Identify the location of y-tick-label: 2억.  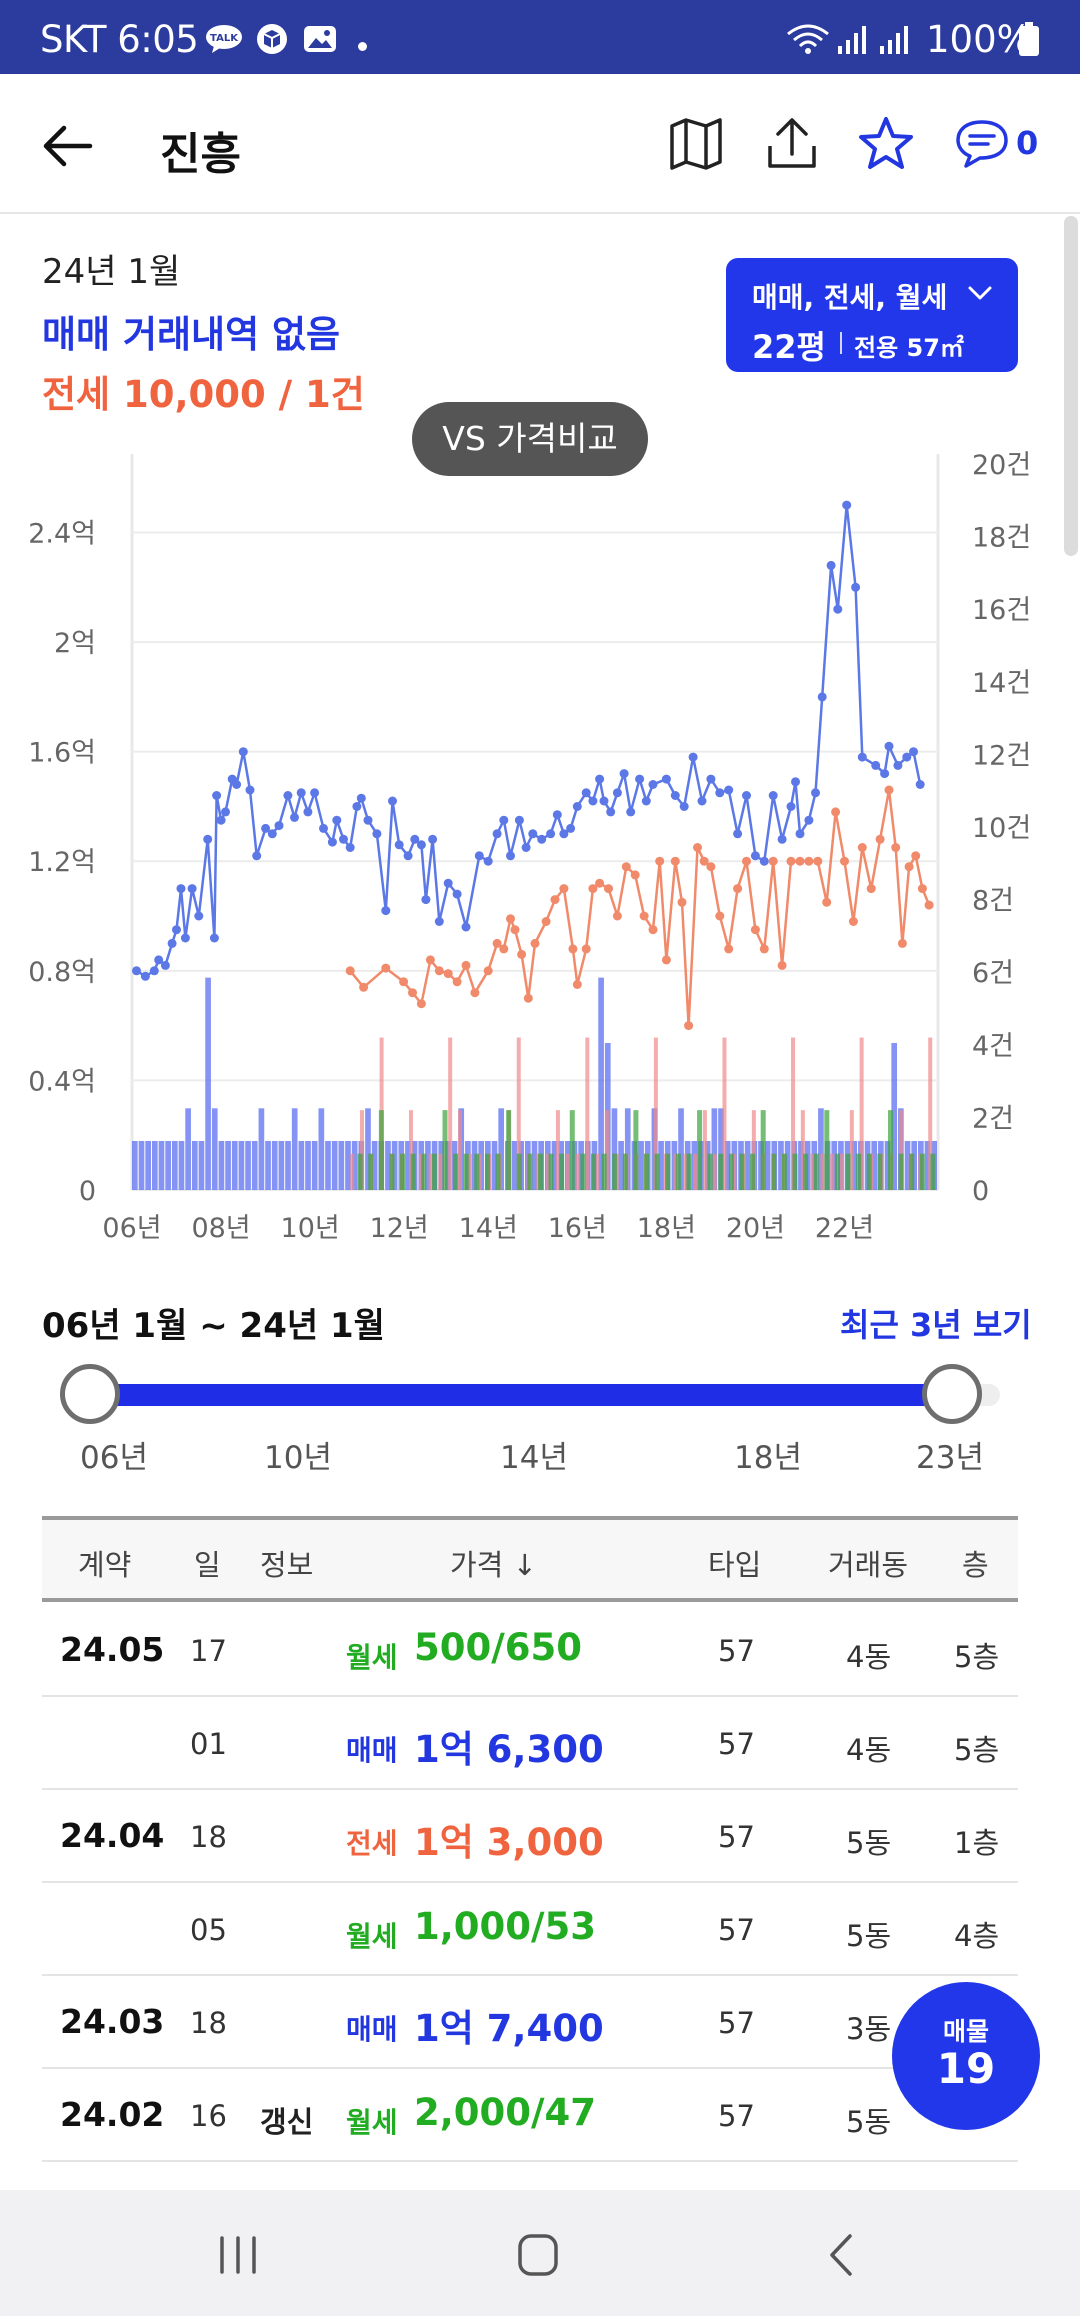
(75, 643).